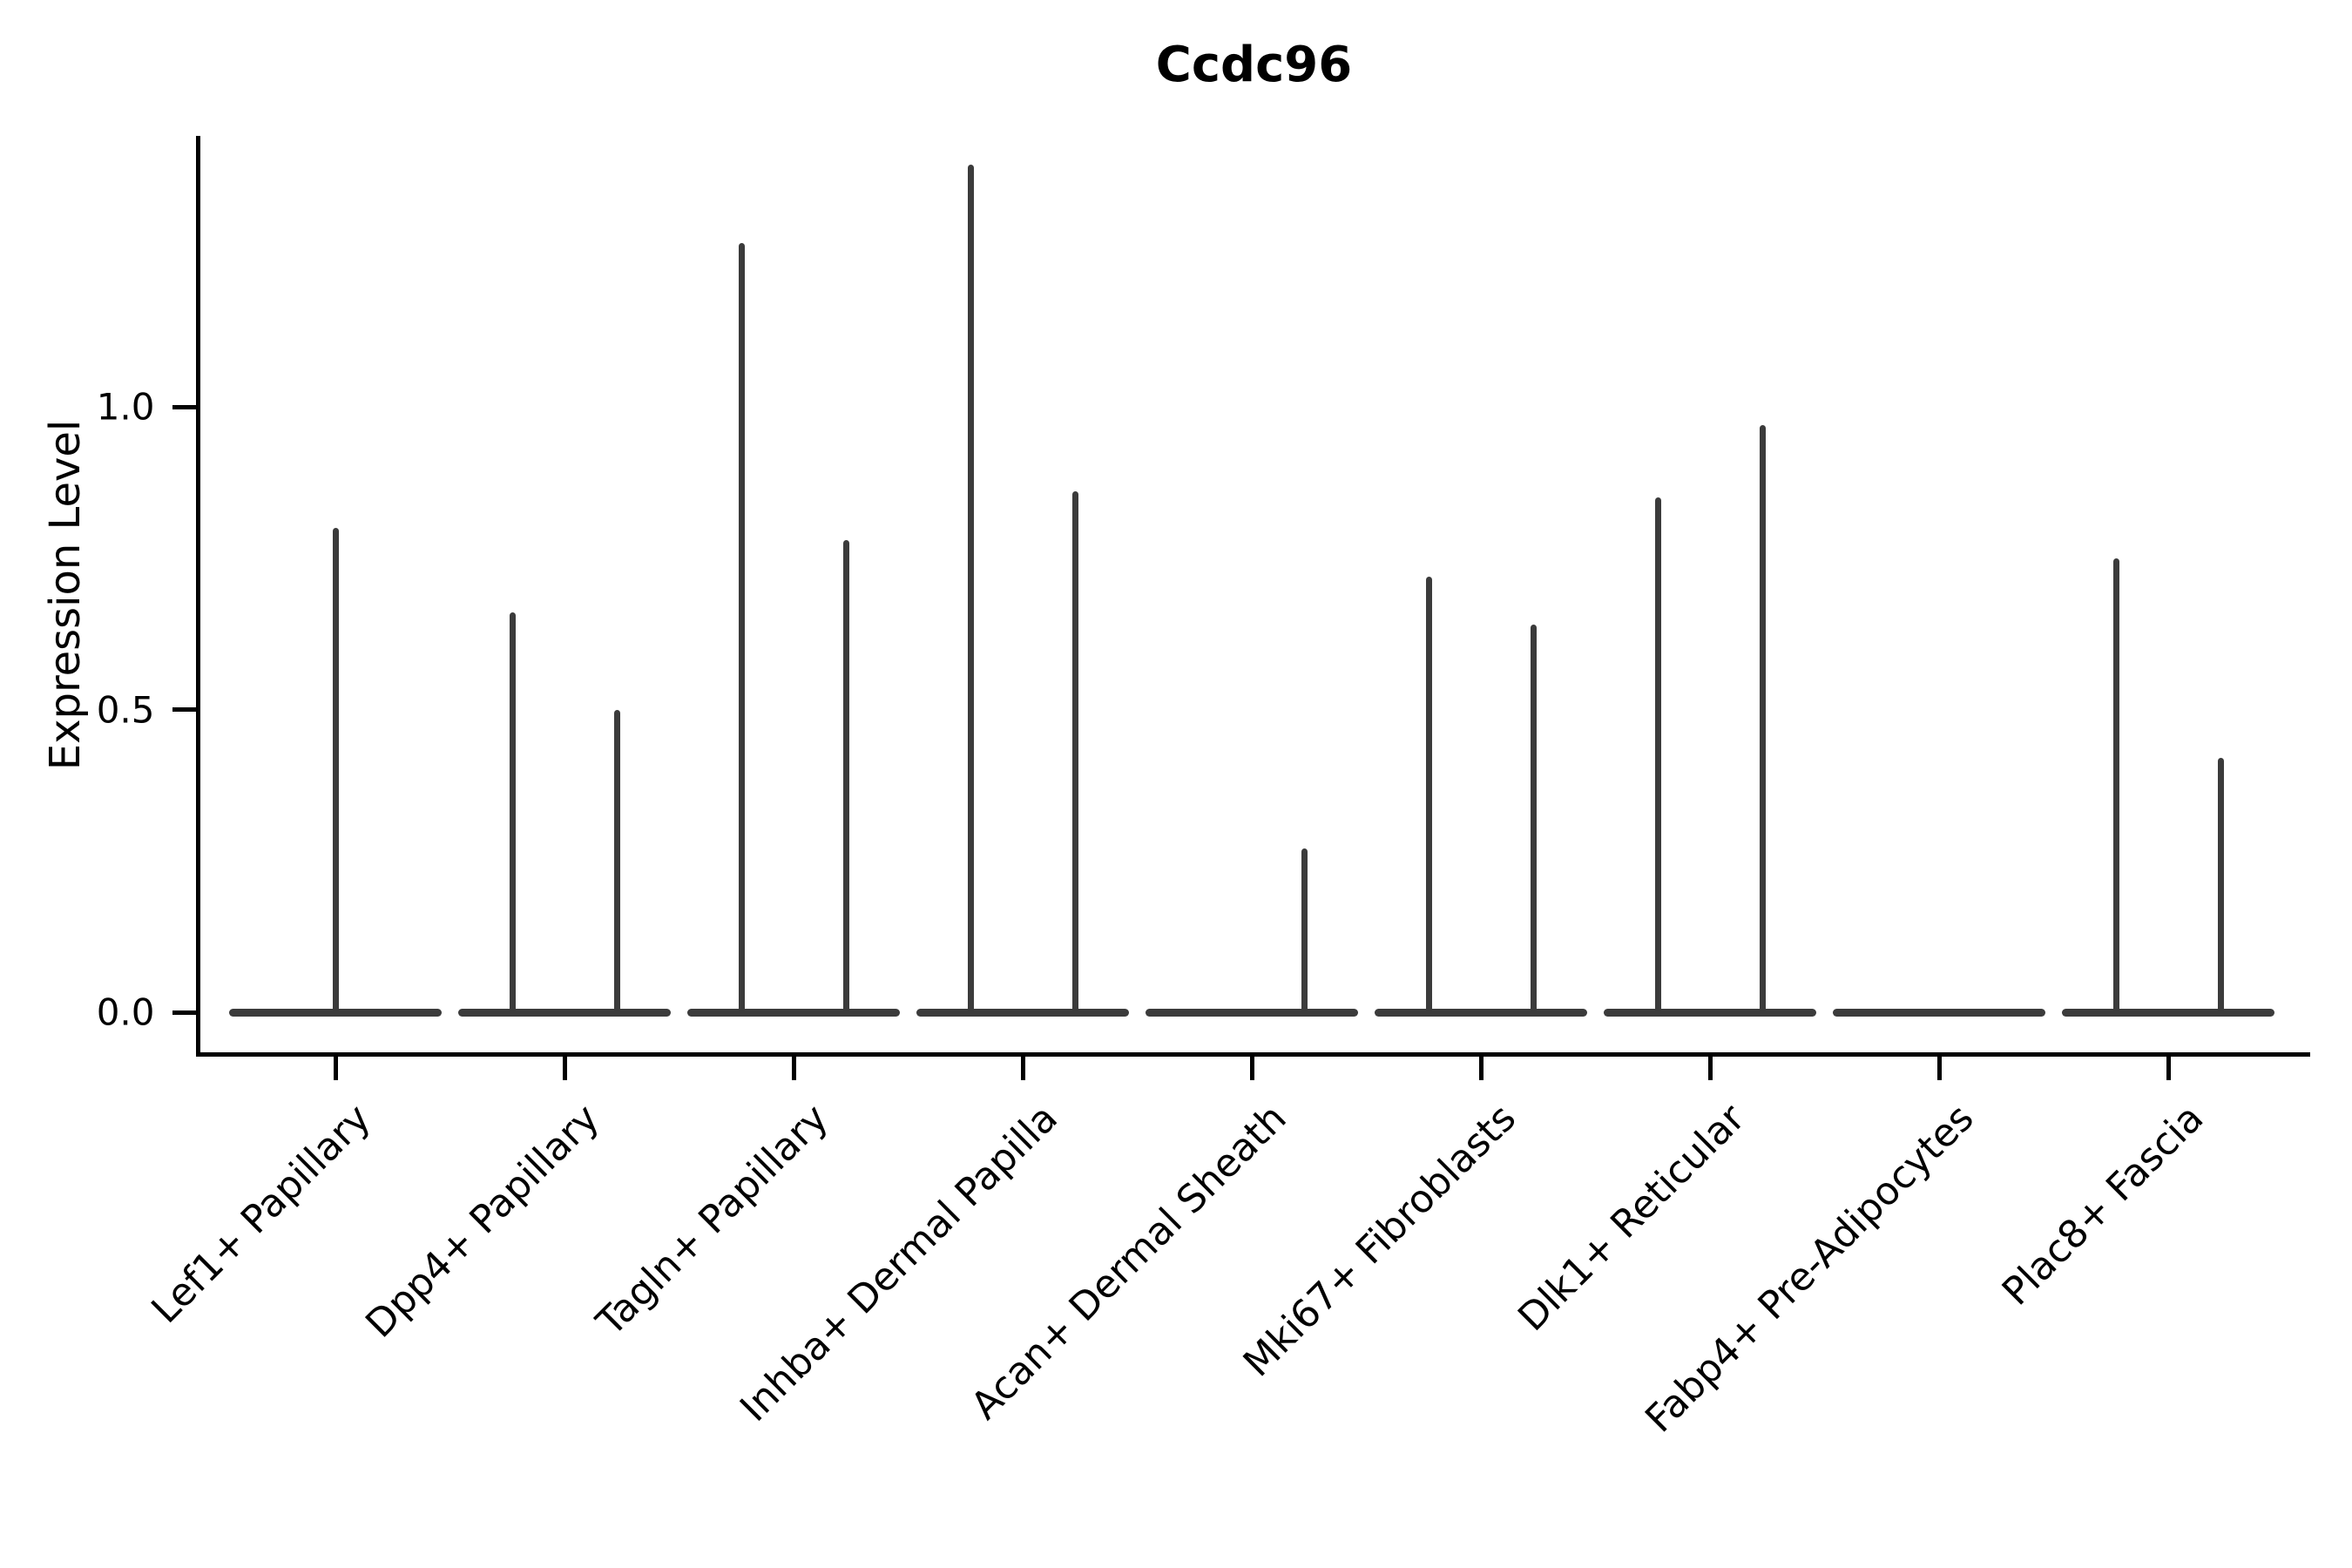 The image size is (2352, 1568). Describe the element at coordinates (483, 1221) in the screenshot. I see `x-tick-label: Dpp4+ Papillary` at that location.